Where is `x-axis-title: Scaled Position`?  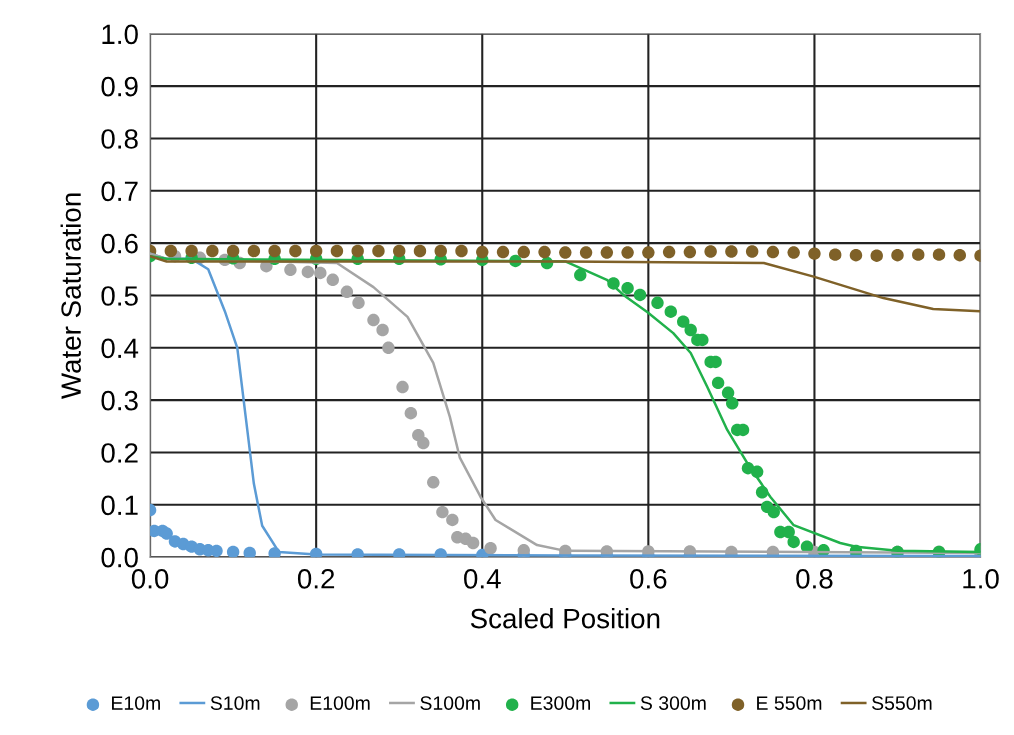 x-axis-title: Scaled Position is located at coordinates (565, 618).